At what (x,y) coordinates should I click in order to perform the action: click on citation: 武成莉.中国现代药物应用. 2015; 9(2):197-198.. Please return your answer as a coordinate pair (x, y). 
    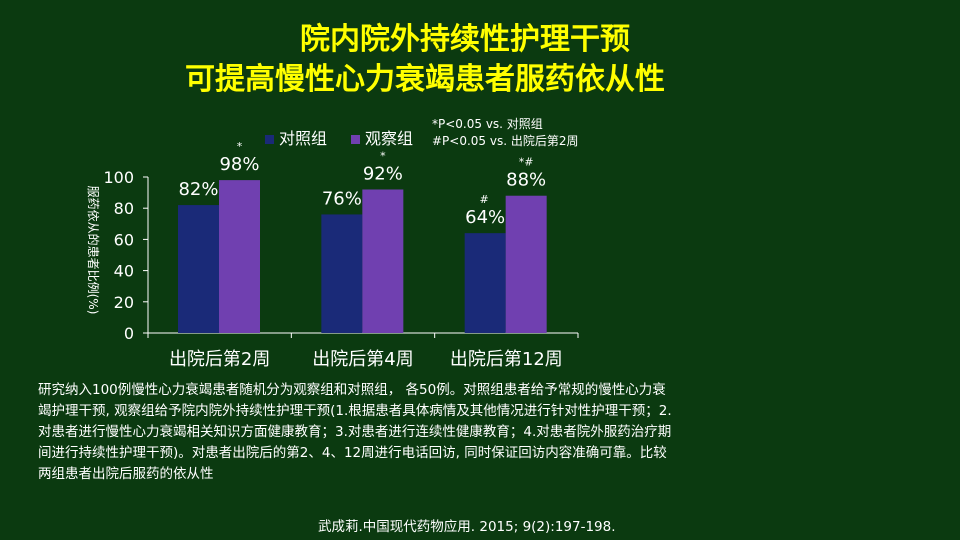
    Looking at the image, I should click on (467, 527).